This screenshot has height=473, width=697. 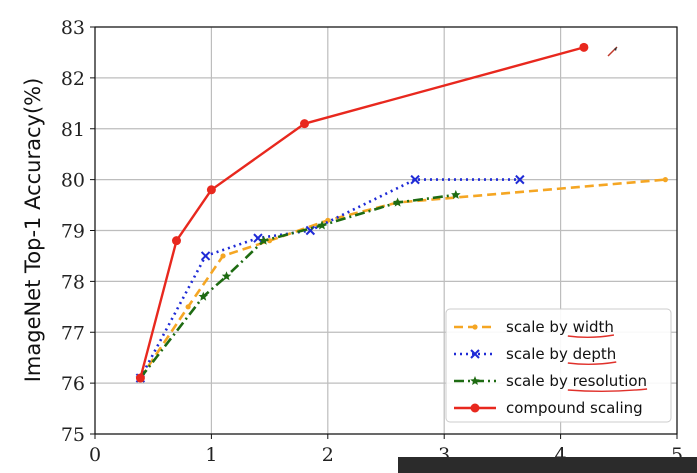 I want to click on x-tick-label: 0, so click(x=95, y=455).